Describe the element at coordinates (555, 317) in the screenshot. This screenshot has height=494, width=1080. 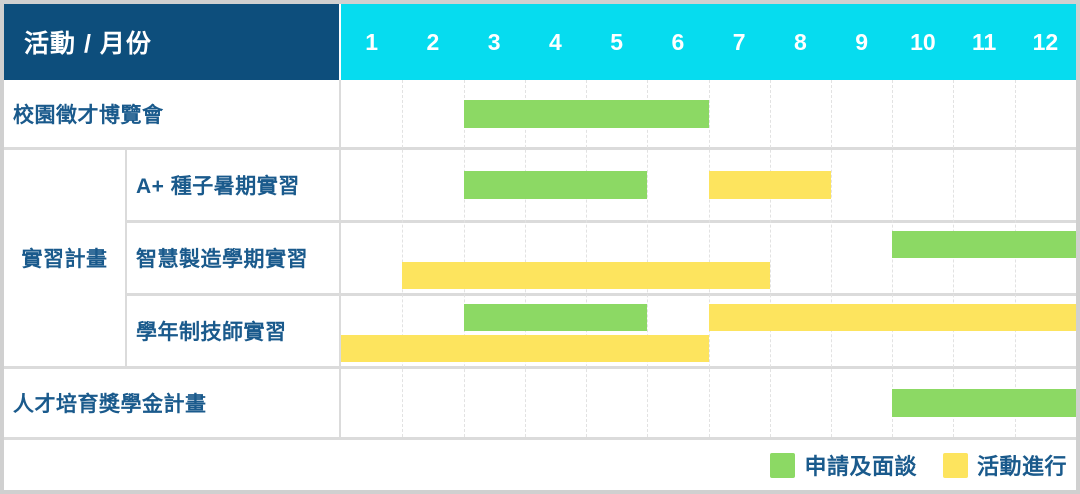
I see `technician-apply-bar` at that location.